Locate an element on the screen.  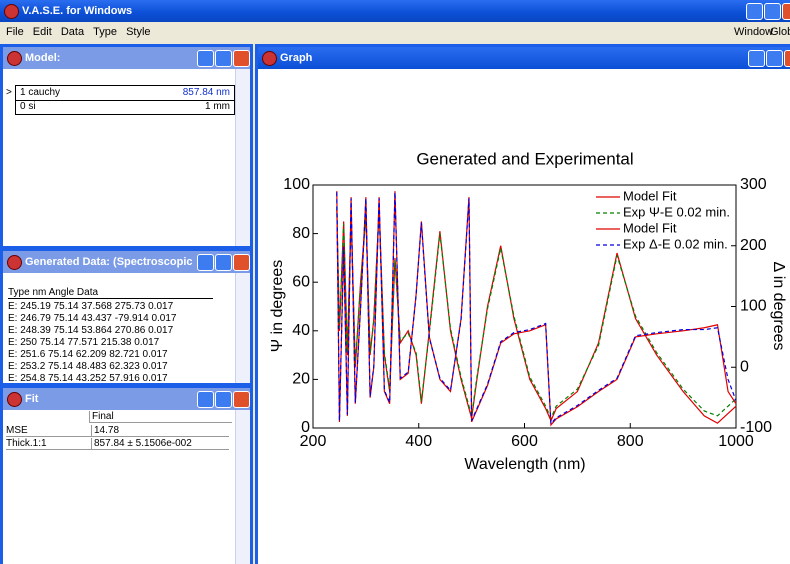
data-row: E: 248.39 75.14 53.864 270.86 0.017 is located at coordinates (91, 330).